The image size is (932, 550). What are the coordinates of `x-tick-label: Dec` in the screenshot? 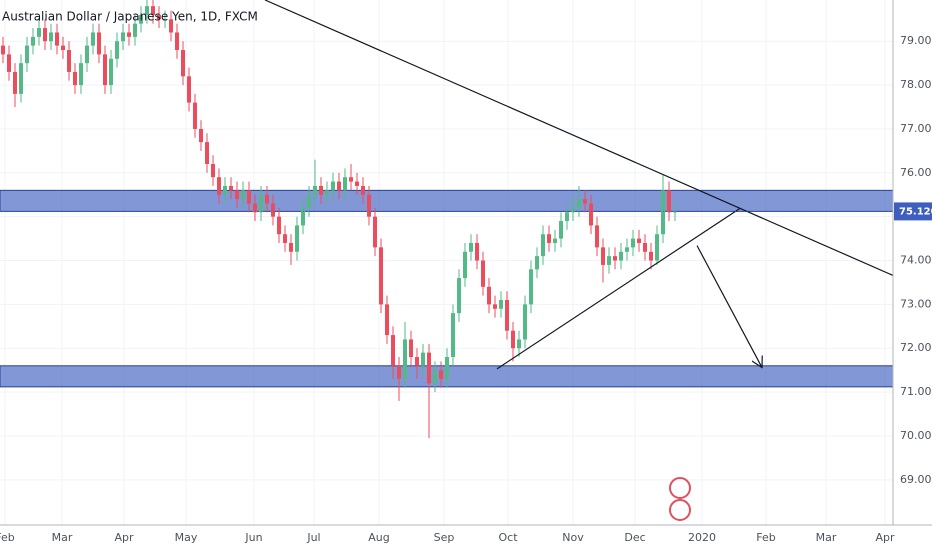 It's located at (634, 537).